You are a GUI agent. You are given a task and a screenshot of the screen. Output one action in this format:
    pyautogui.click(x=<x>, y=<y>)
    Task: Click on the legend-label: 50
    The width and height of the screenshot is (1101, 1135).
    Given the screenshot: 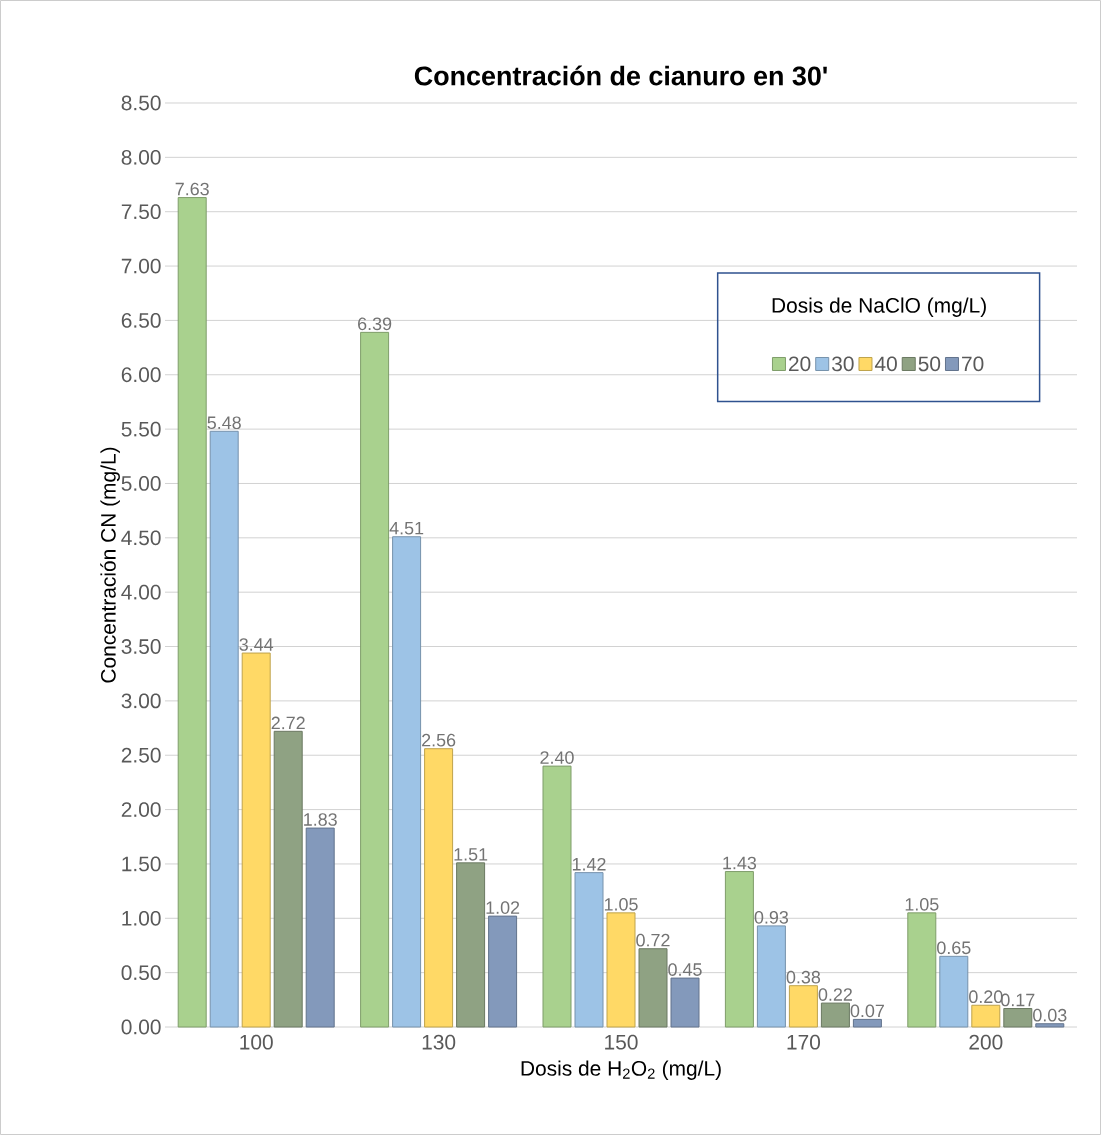 What is the action you would take?
    pyautogui.click(x=929, y=364)
    